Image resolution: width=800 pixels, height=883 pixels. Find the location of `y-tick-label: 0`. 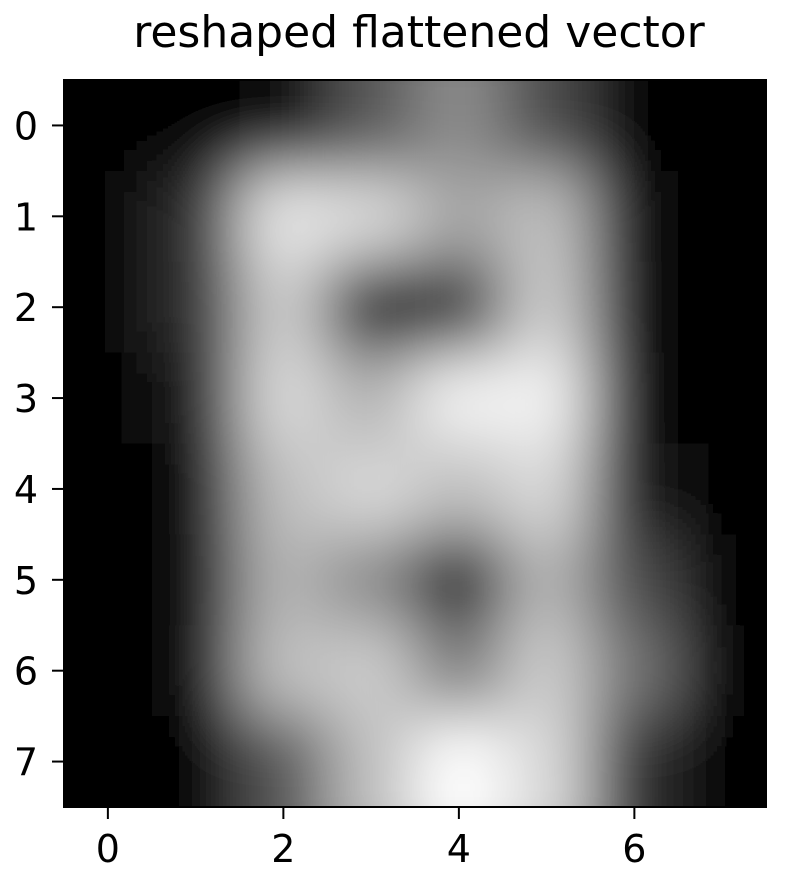

y-tick-label: 0 is located at coordinates (26, 126).